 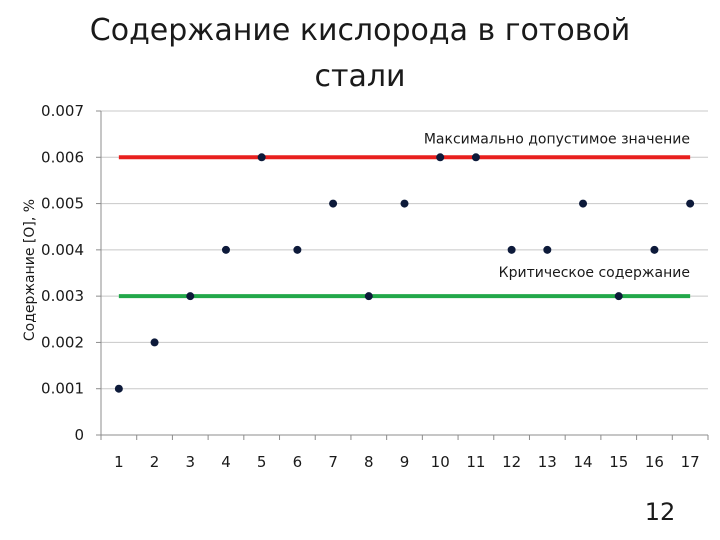 What do you see at coordinates (333, 462) in the screenshot?
I see `x-tick-label: 7` at bounding box center [333, 462].